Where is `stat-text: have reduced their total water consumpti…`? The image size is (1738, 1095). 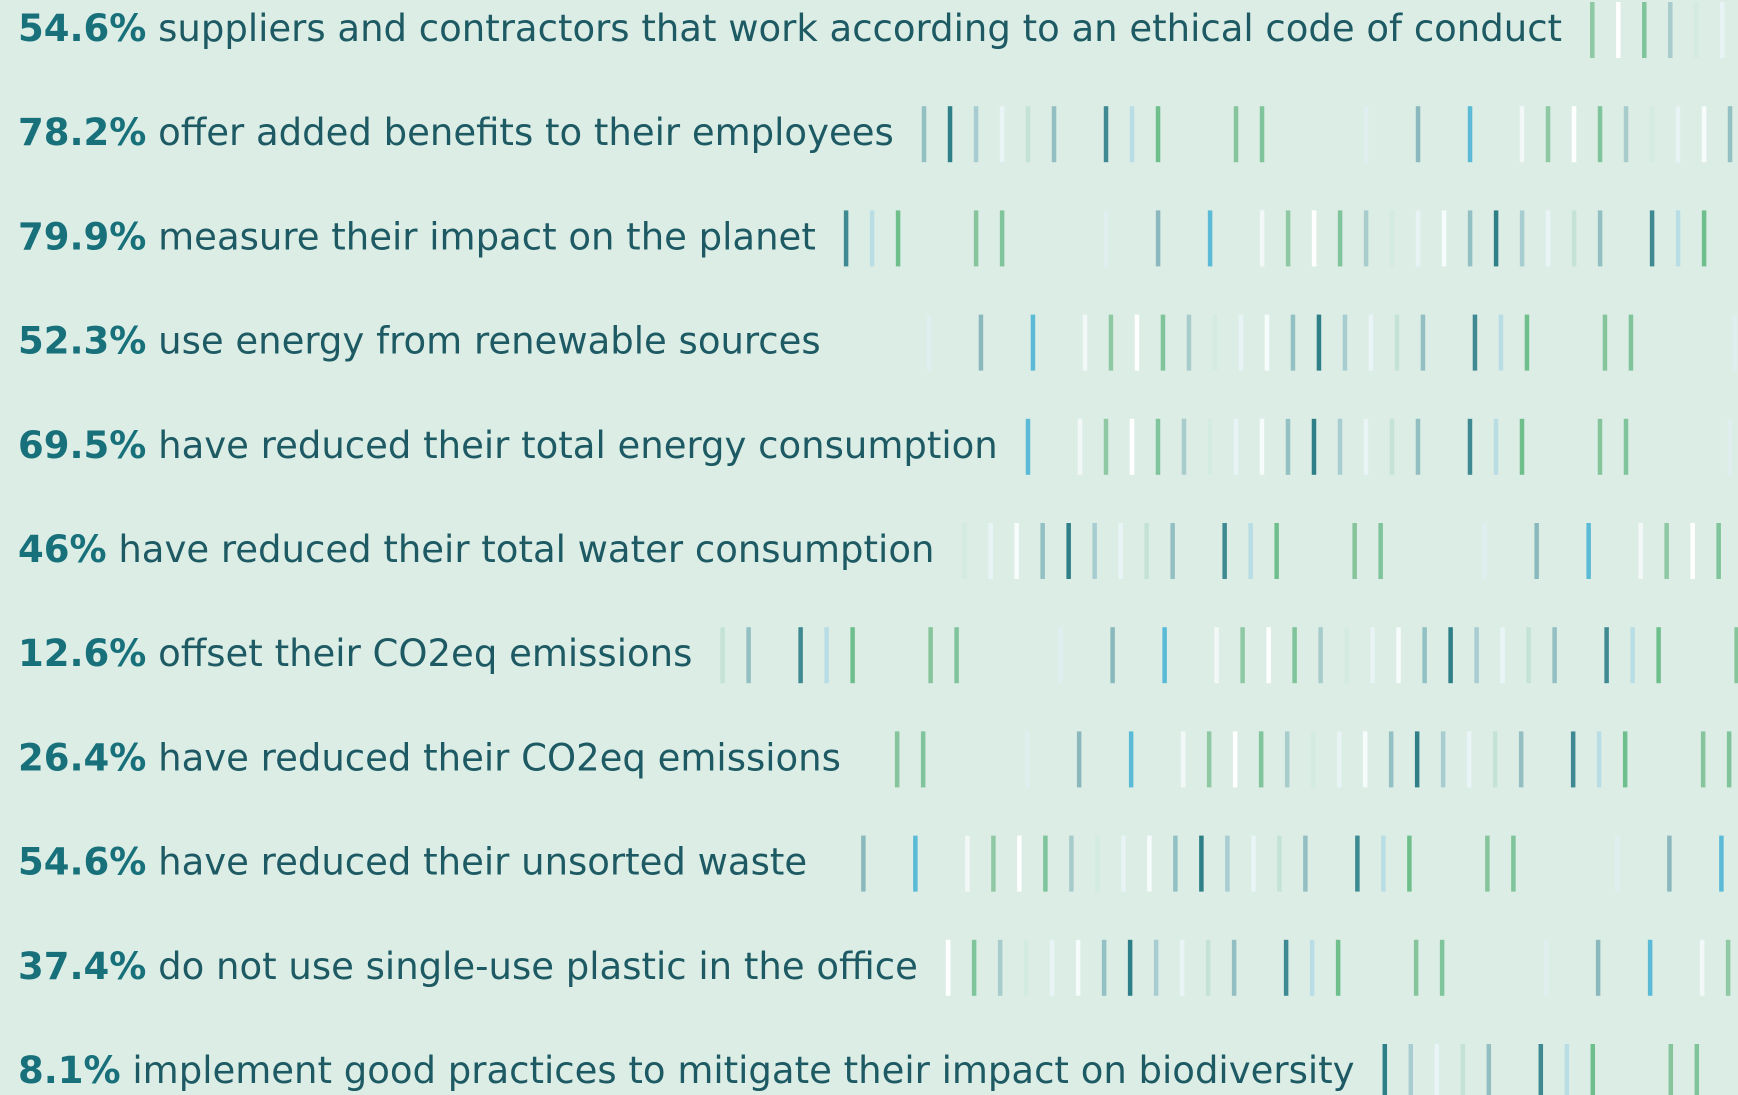 stat-text: have reduced their total water consumpti… is located at coordinates (526, 549).